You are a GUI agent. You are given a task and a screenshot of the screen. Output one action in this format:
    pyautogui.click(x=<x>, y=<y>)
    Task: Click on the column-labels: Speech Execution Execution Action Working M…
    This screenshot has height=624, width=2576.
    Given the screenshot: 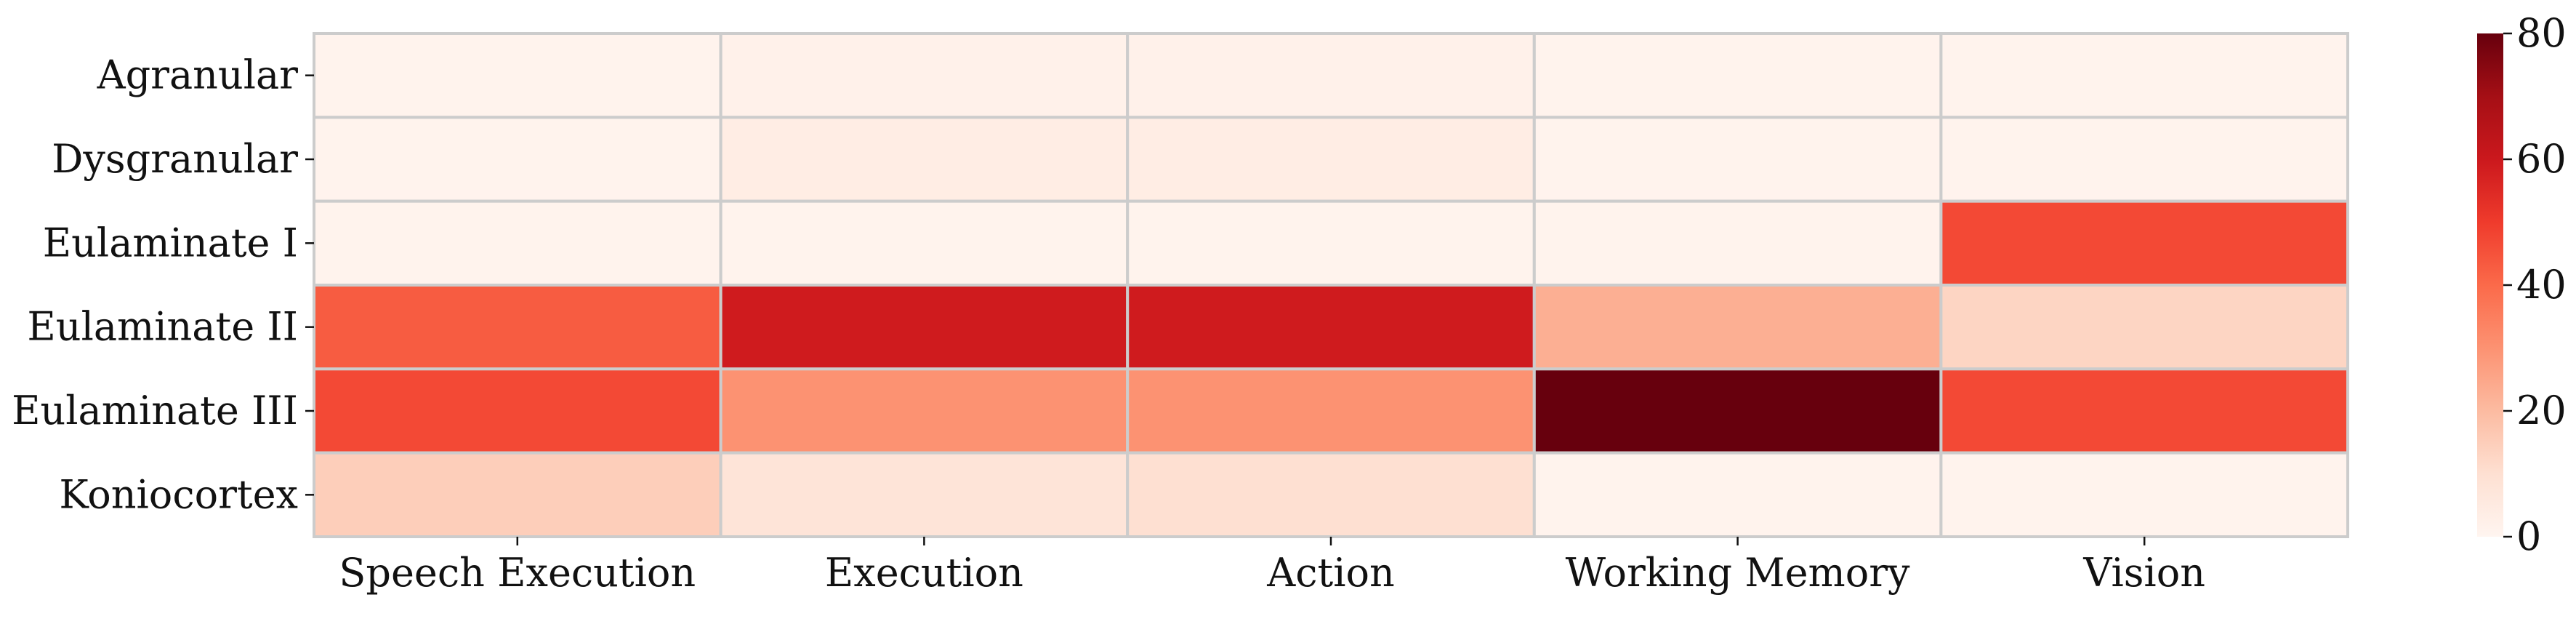 What is the action you would take?
    pyautogui.click(x=1272, y=566)
    